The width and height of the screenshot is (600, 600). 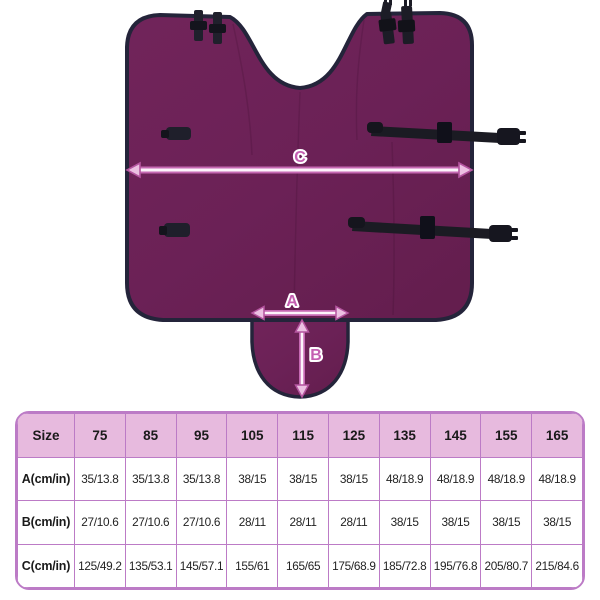 I want to click on right-side-straps, so click(x=437, y=182).